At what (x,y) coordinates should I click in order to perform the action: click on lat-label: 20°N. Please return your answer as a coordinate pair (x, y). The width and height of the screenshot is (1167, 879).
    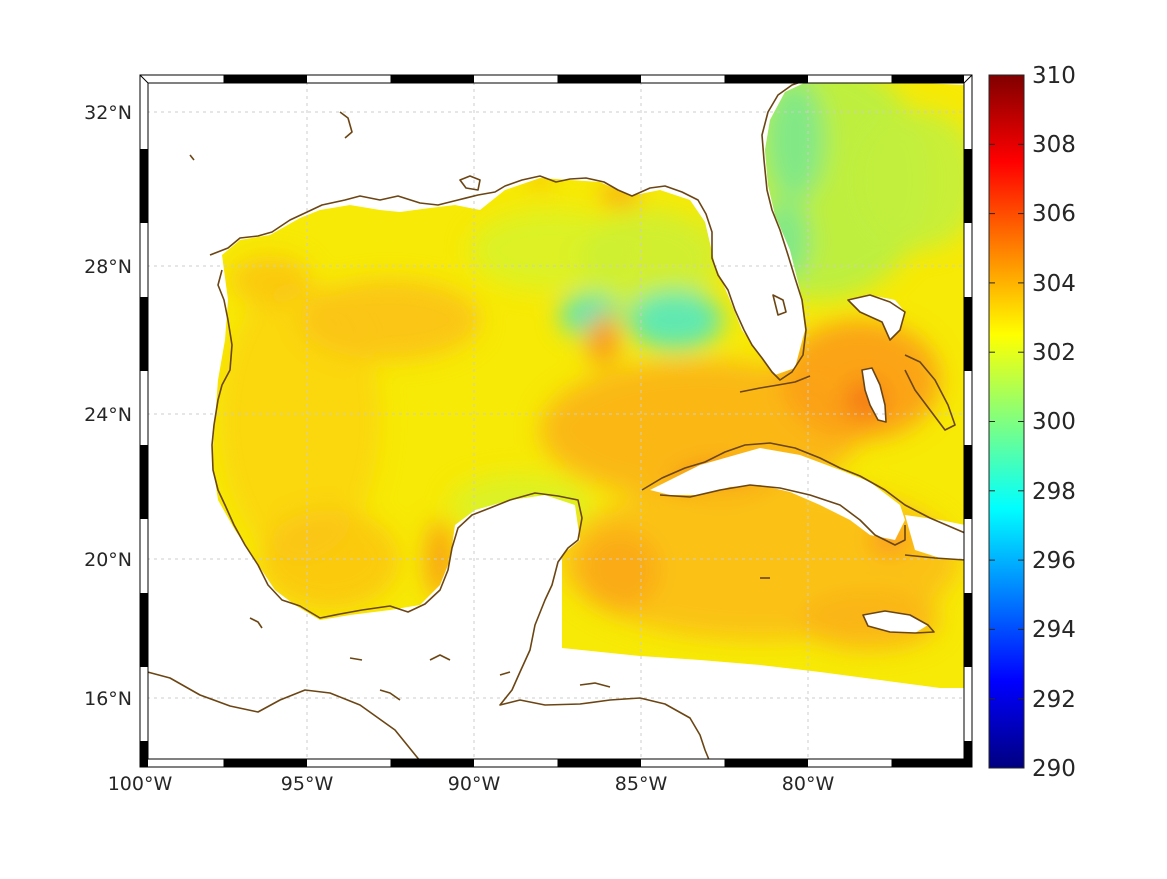
    Looking at the image, I should click on (108, 560).